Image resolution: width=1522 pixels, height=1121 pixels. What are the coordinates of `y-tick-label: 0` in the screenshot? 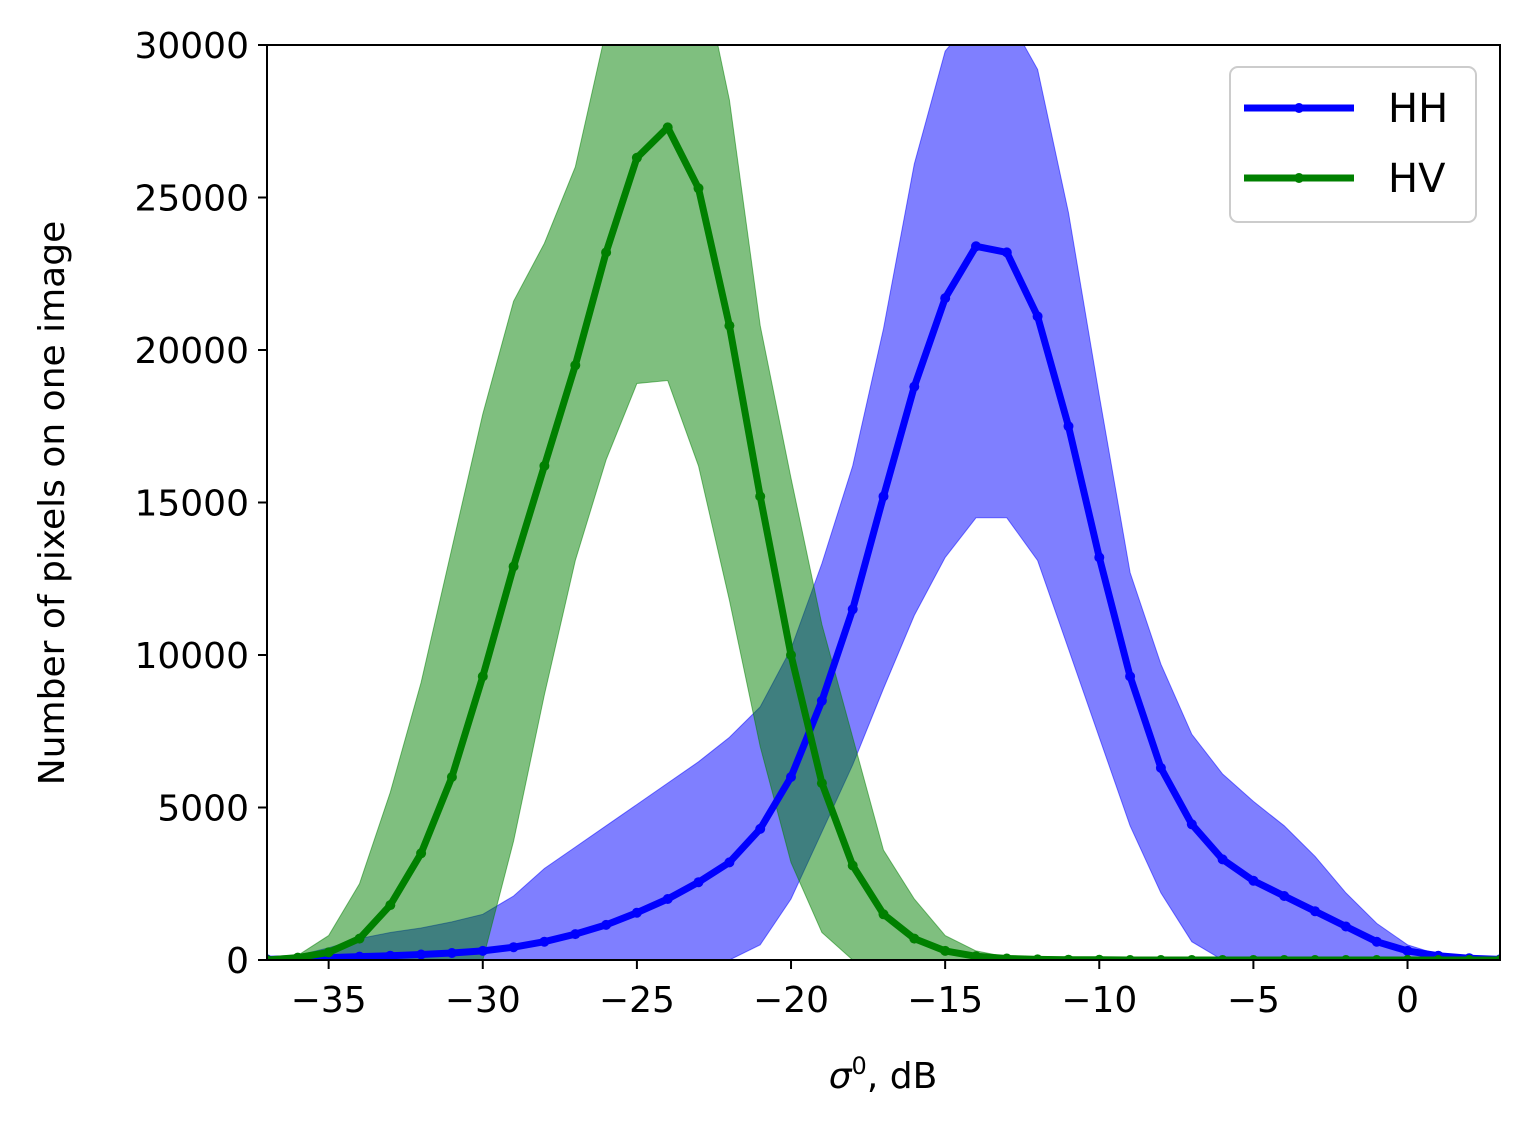 It's located at (237, 961).